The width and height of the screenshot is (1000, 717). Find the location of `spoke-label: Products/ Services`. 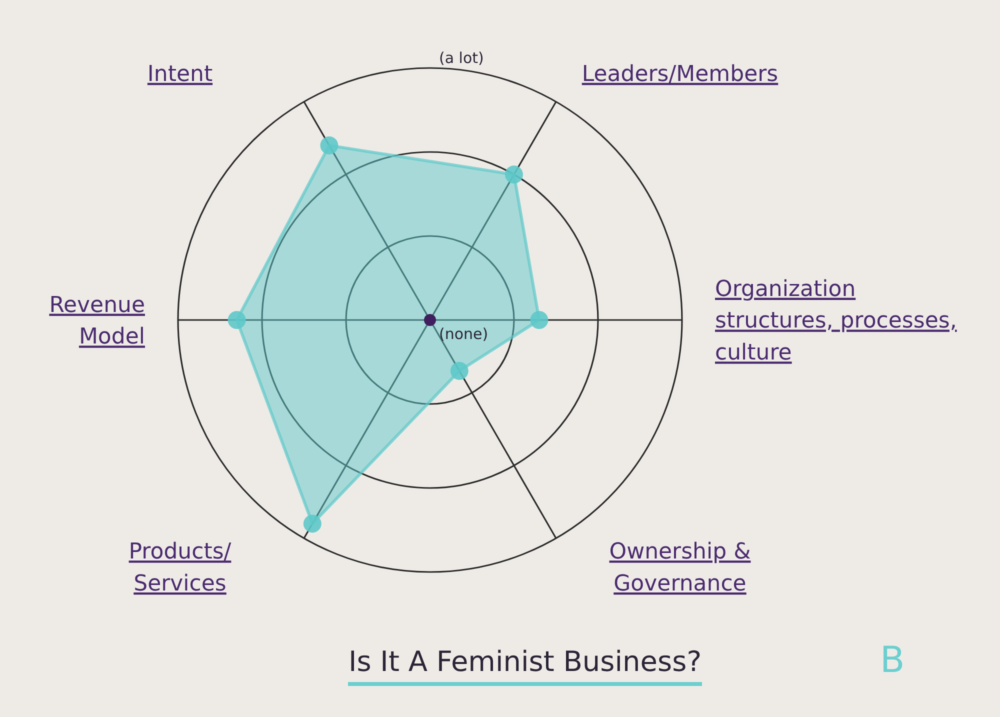

spoke-label: Products/ Services is located at coordinates (180, 568).